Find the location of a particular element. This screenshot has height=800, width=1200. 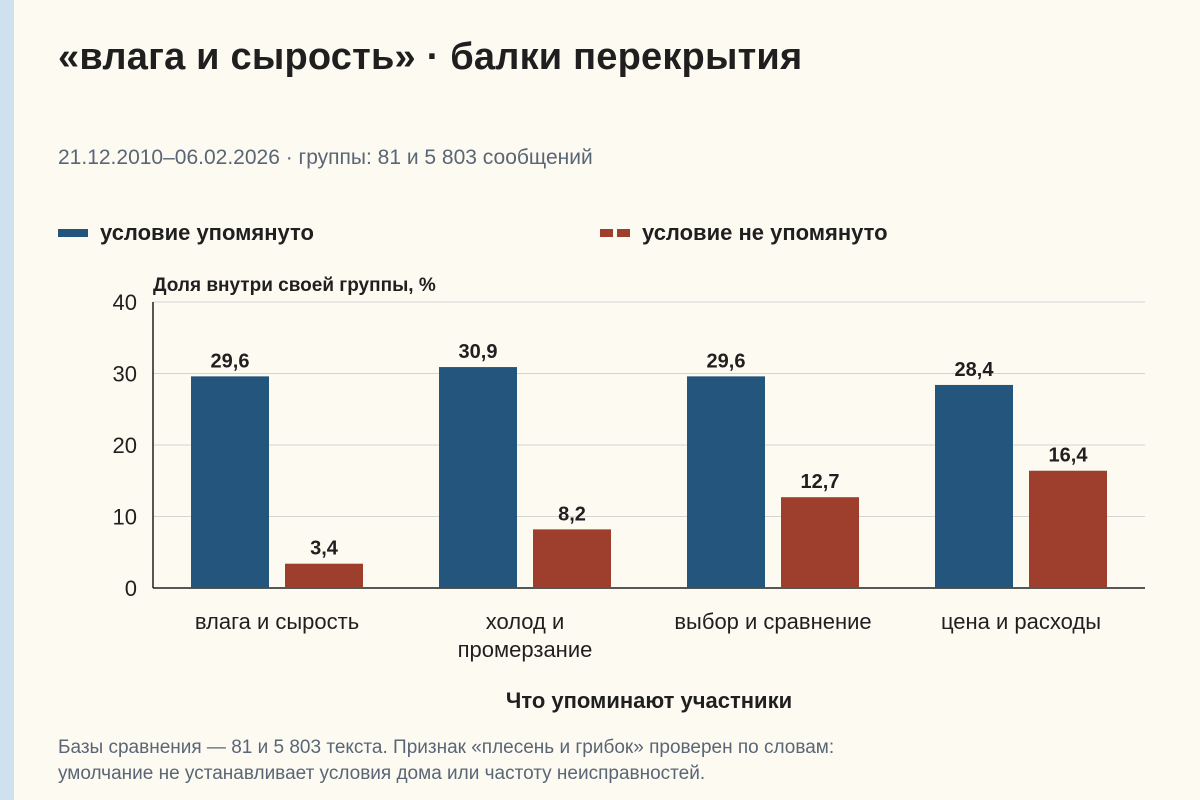

y-tick-label: 10 is located at coordinates (125, 517).